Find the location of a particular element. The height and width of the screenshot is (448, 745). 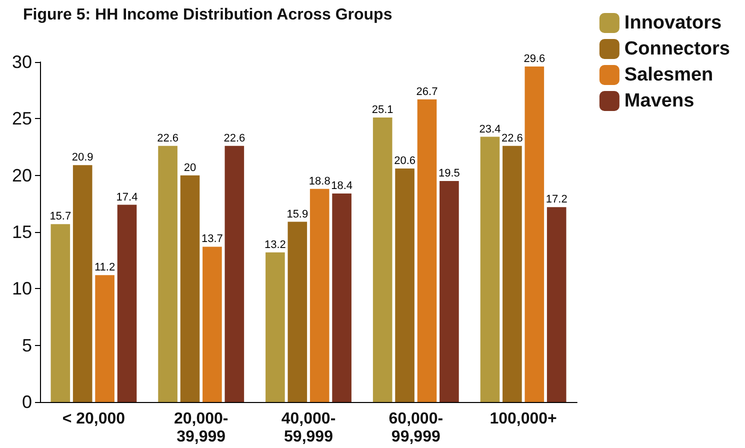

x-tick-label: < 20,000 is located at coordinates (94, 419).